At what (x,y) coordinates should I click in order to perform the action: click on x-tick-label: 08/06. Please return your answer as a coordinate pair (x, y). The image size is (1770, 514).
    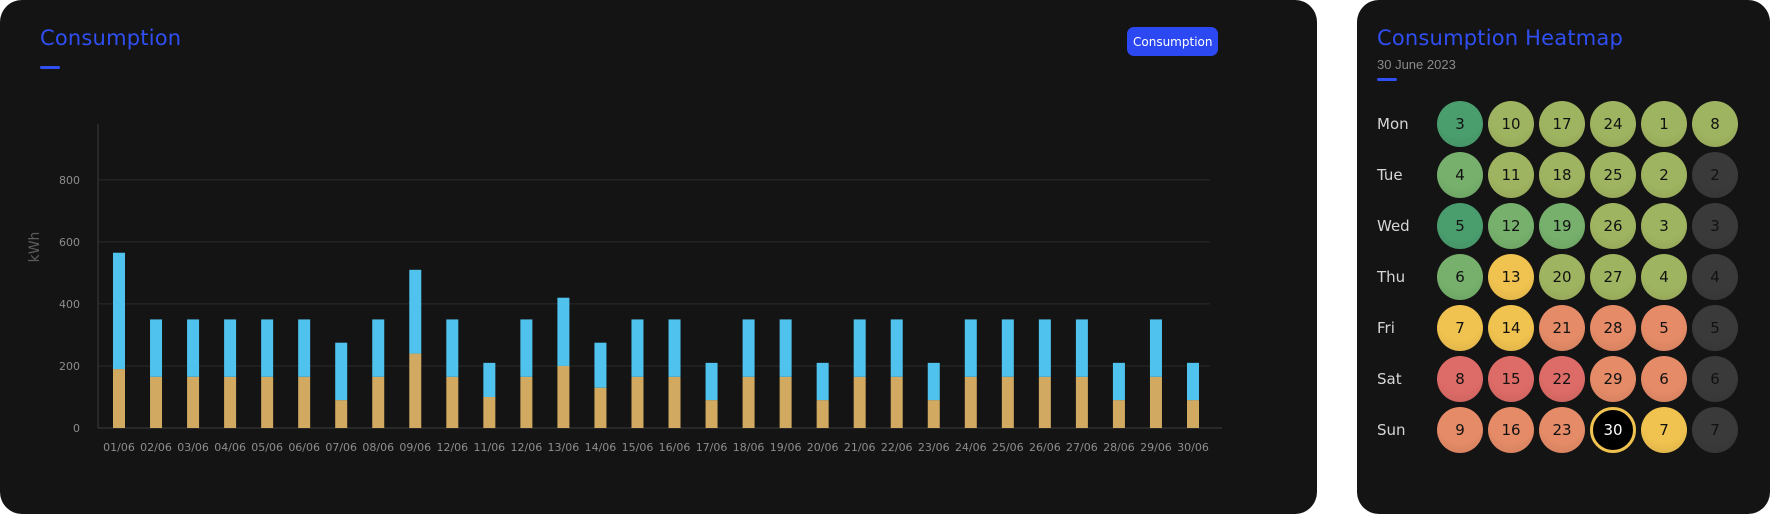
    Looking at the image, I should click on (378, 447).